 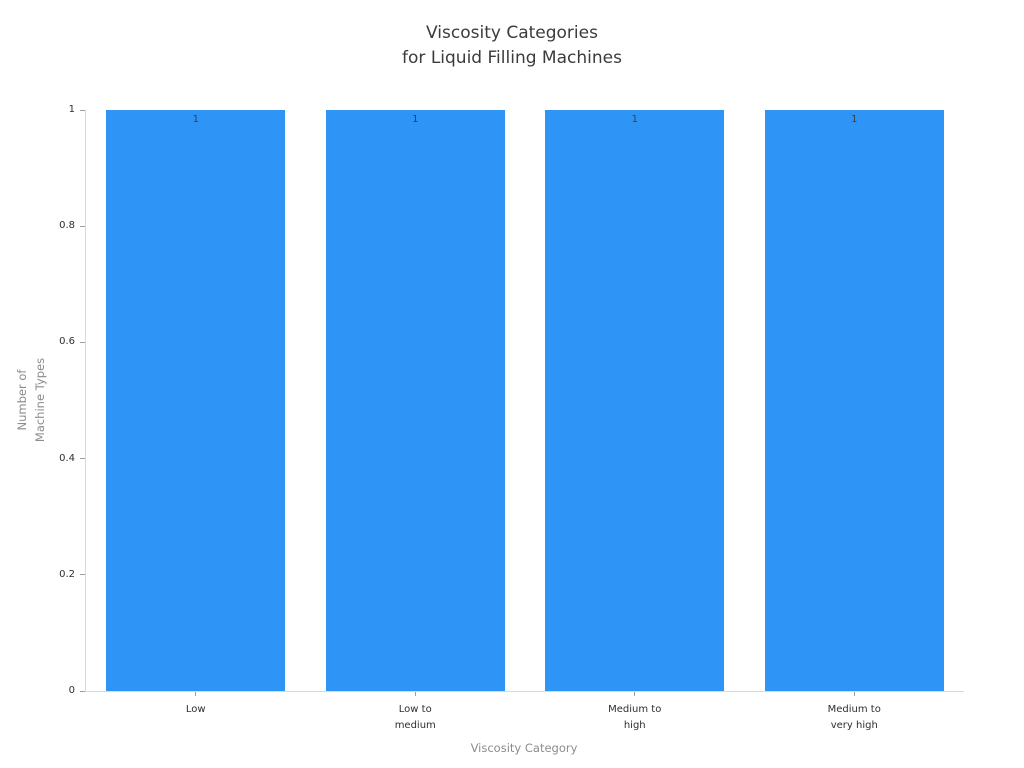 What do you see at coordinates (71, 109) in the screenshot?
I see `y-tick-label: 1` at bounding box center [71, 109].